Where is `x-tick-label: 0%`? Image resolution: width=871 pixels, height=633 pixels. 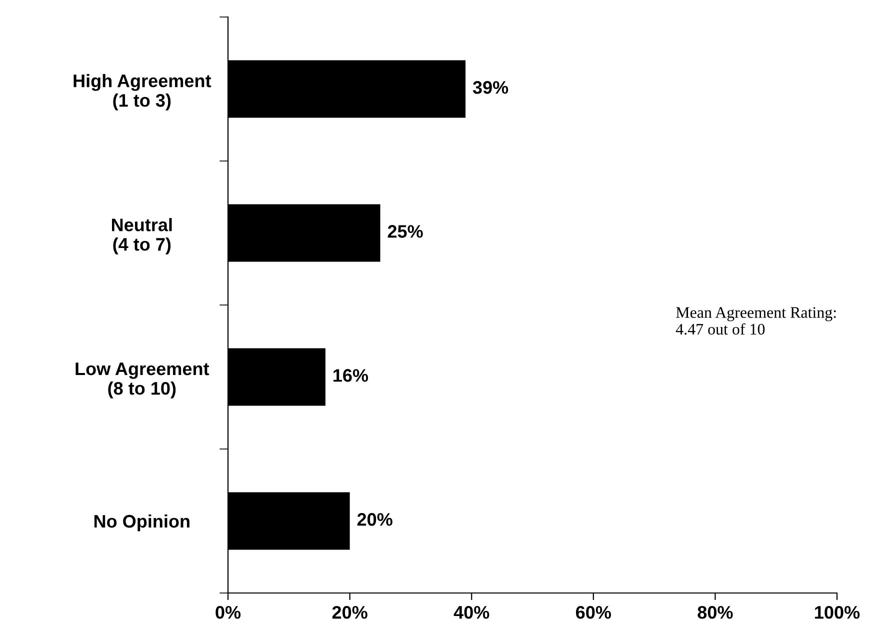
x-tick-label: 0% is located at coordinates (228, 612).